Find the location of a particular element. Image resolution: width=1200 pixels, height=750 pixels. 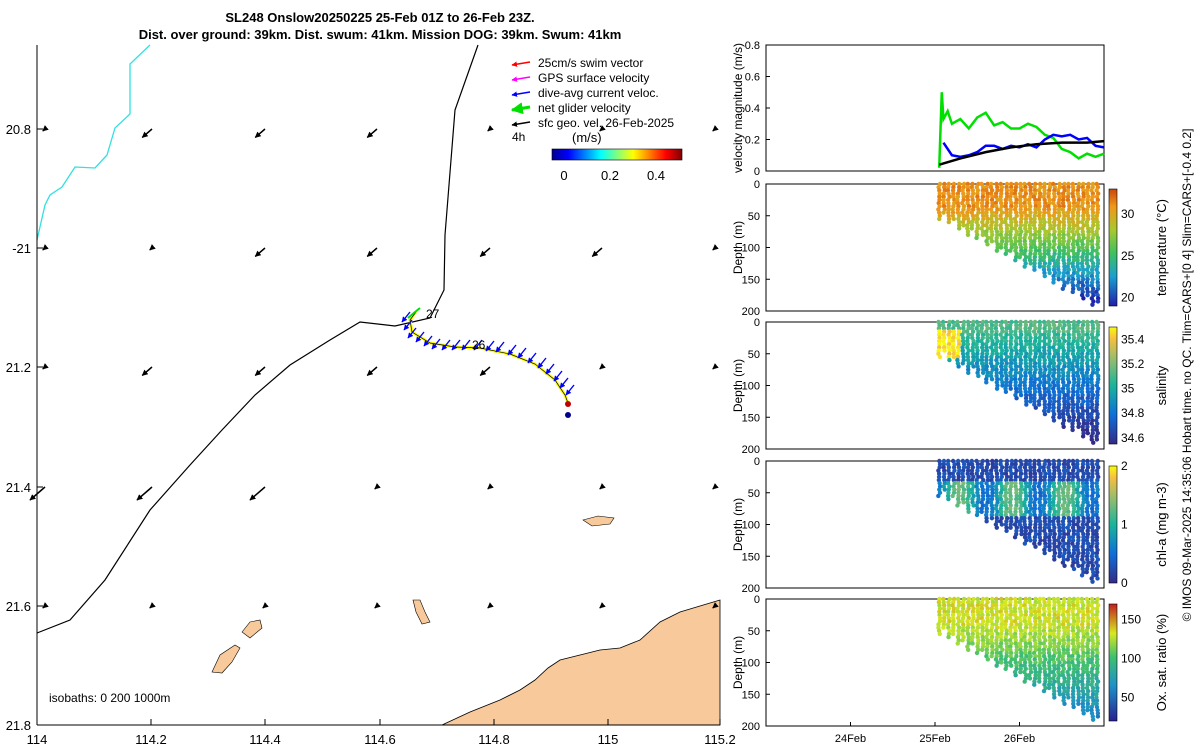

map-y-tick-label: 20.8 is located at coordinates (18, 129).